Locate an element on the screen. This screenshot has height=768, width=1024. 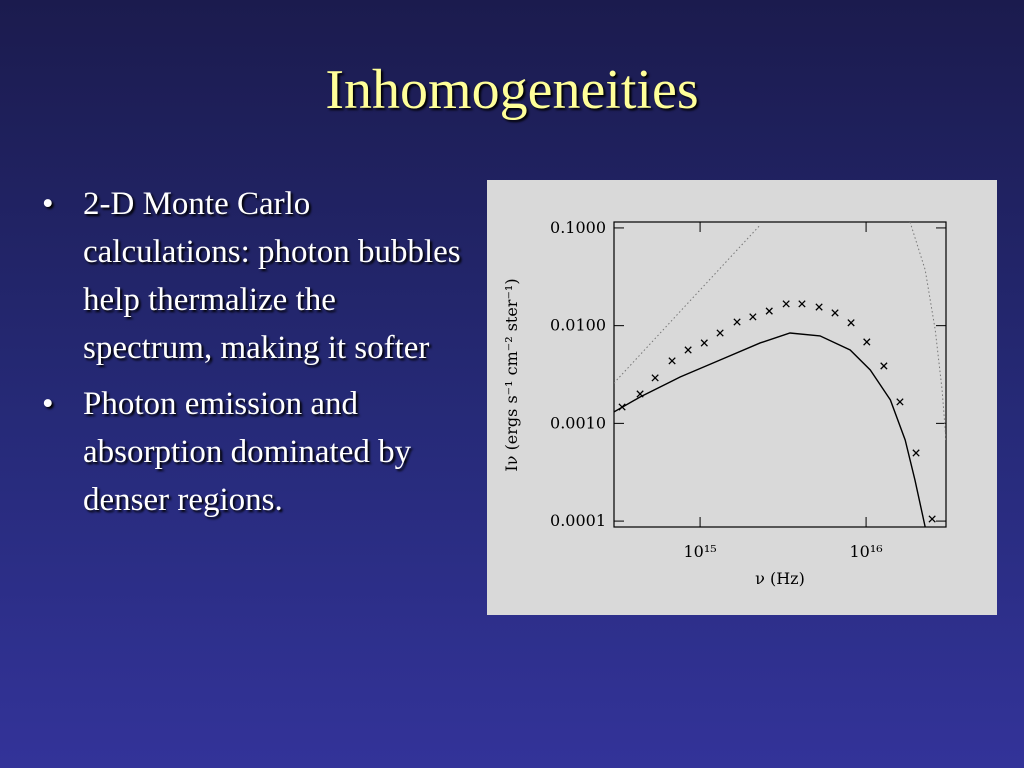
y-tick-label: 0.0010 is located at coordinates (578, 422).